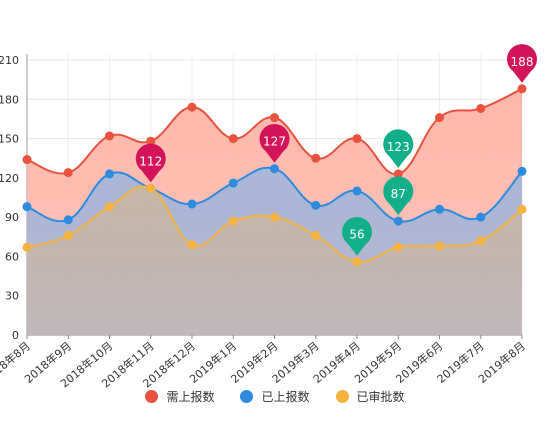  Describe the element at coordinates (12, 296) in the screenshot. I see `y-tick-label: 30` at that location.